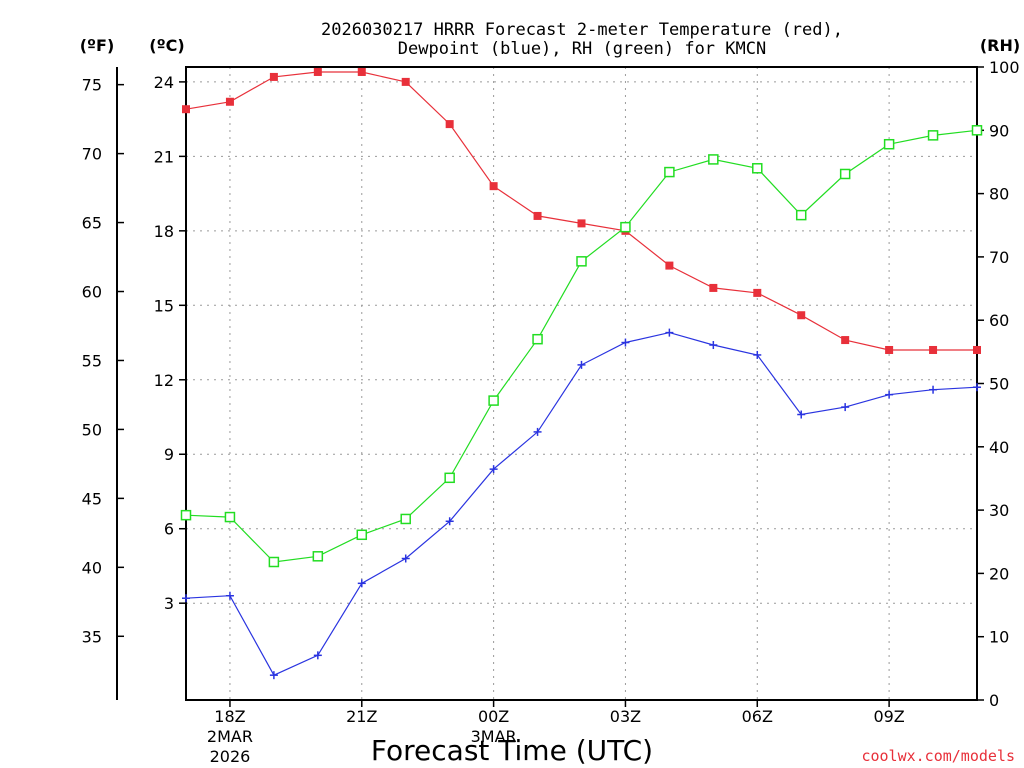 The width and height of the screenshot is (1024, 768). Describe the element at coordinates (92, 498) in the screenshot. I see `fahrenheit-tick-label: 45` at that location.